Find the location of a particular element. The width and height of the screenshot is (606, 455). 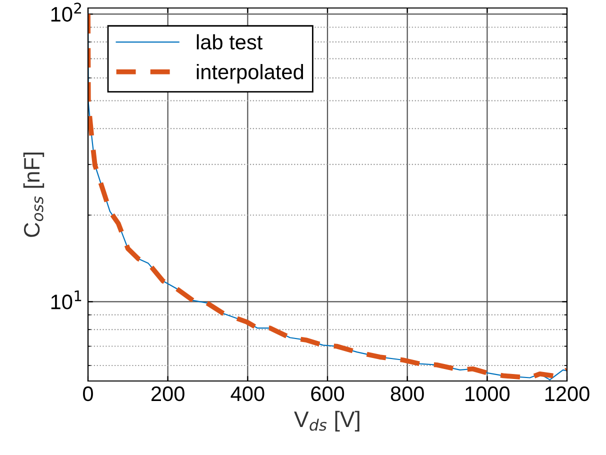

x-axis-title: V$_{ds}$ [V] is located at coordinates (327, 421).